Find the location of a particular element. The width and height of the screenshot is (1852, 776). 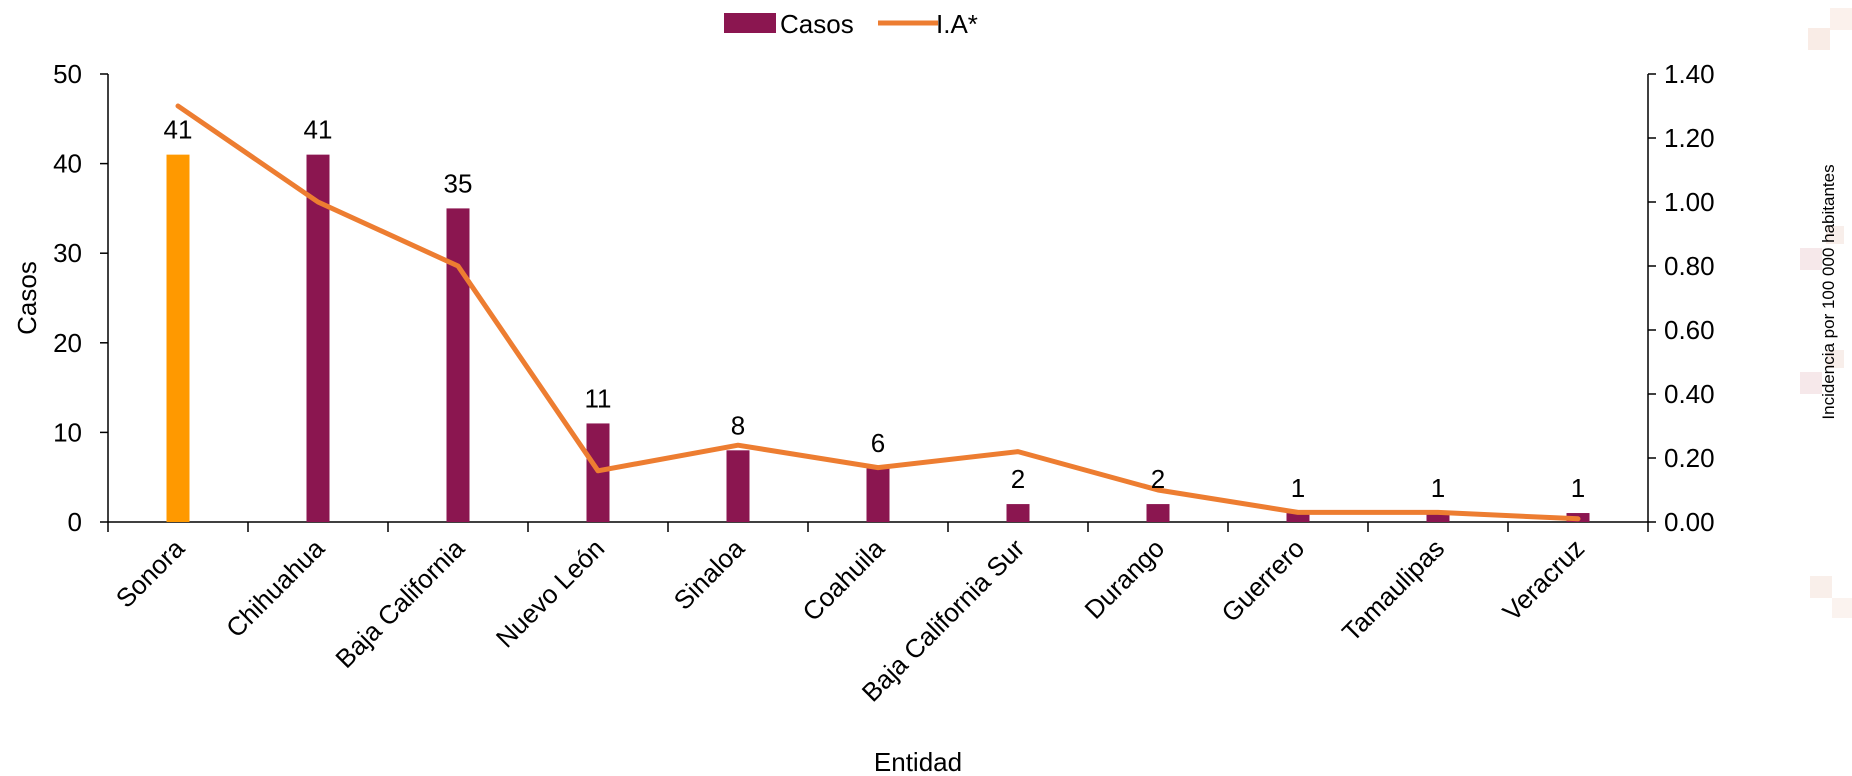

legend: Casos I.A* is located at coordinates (851, 24).